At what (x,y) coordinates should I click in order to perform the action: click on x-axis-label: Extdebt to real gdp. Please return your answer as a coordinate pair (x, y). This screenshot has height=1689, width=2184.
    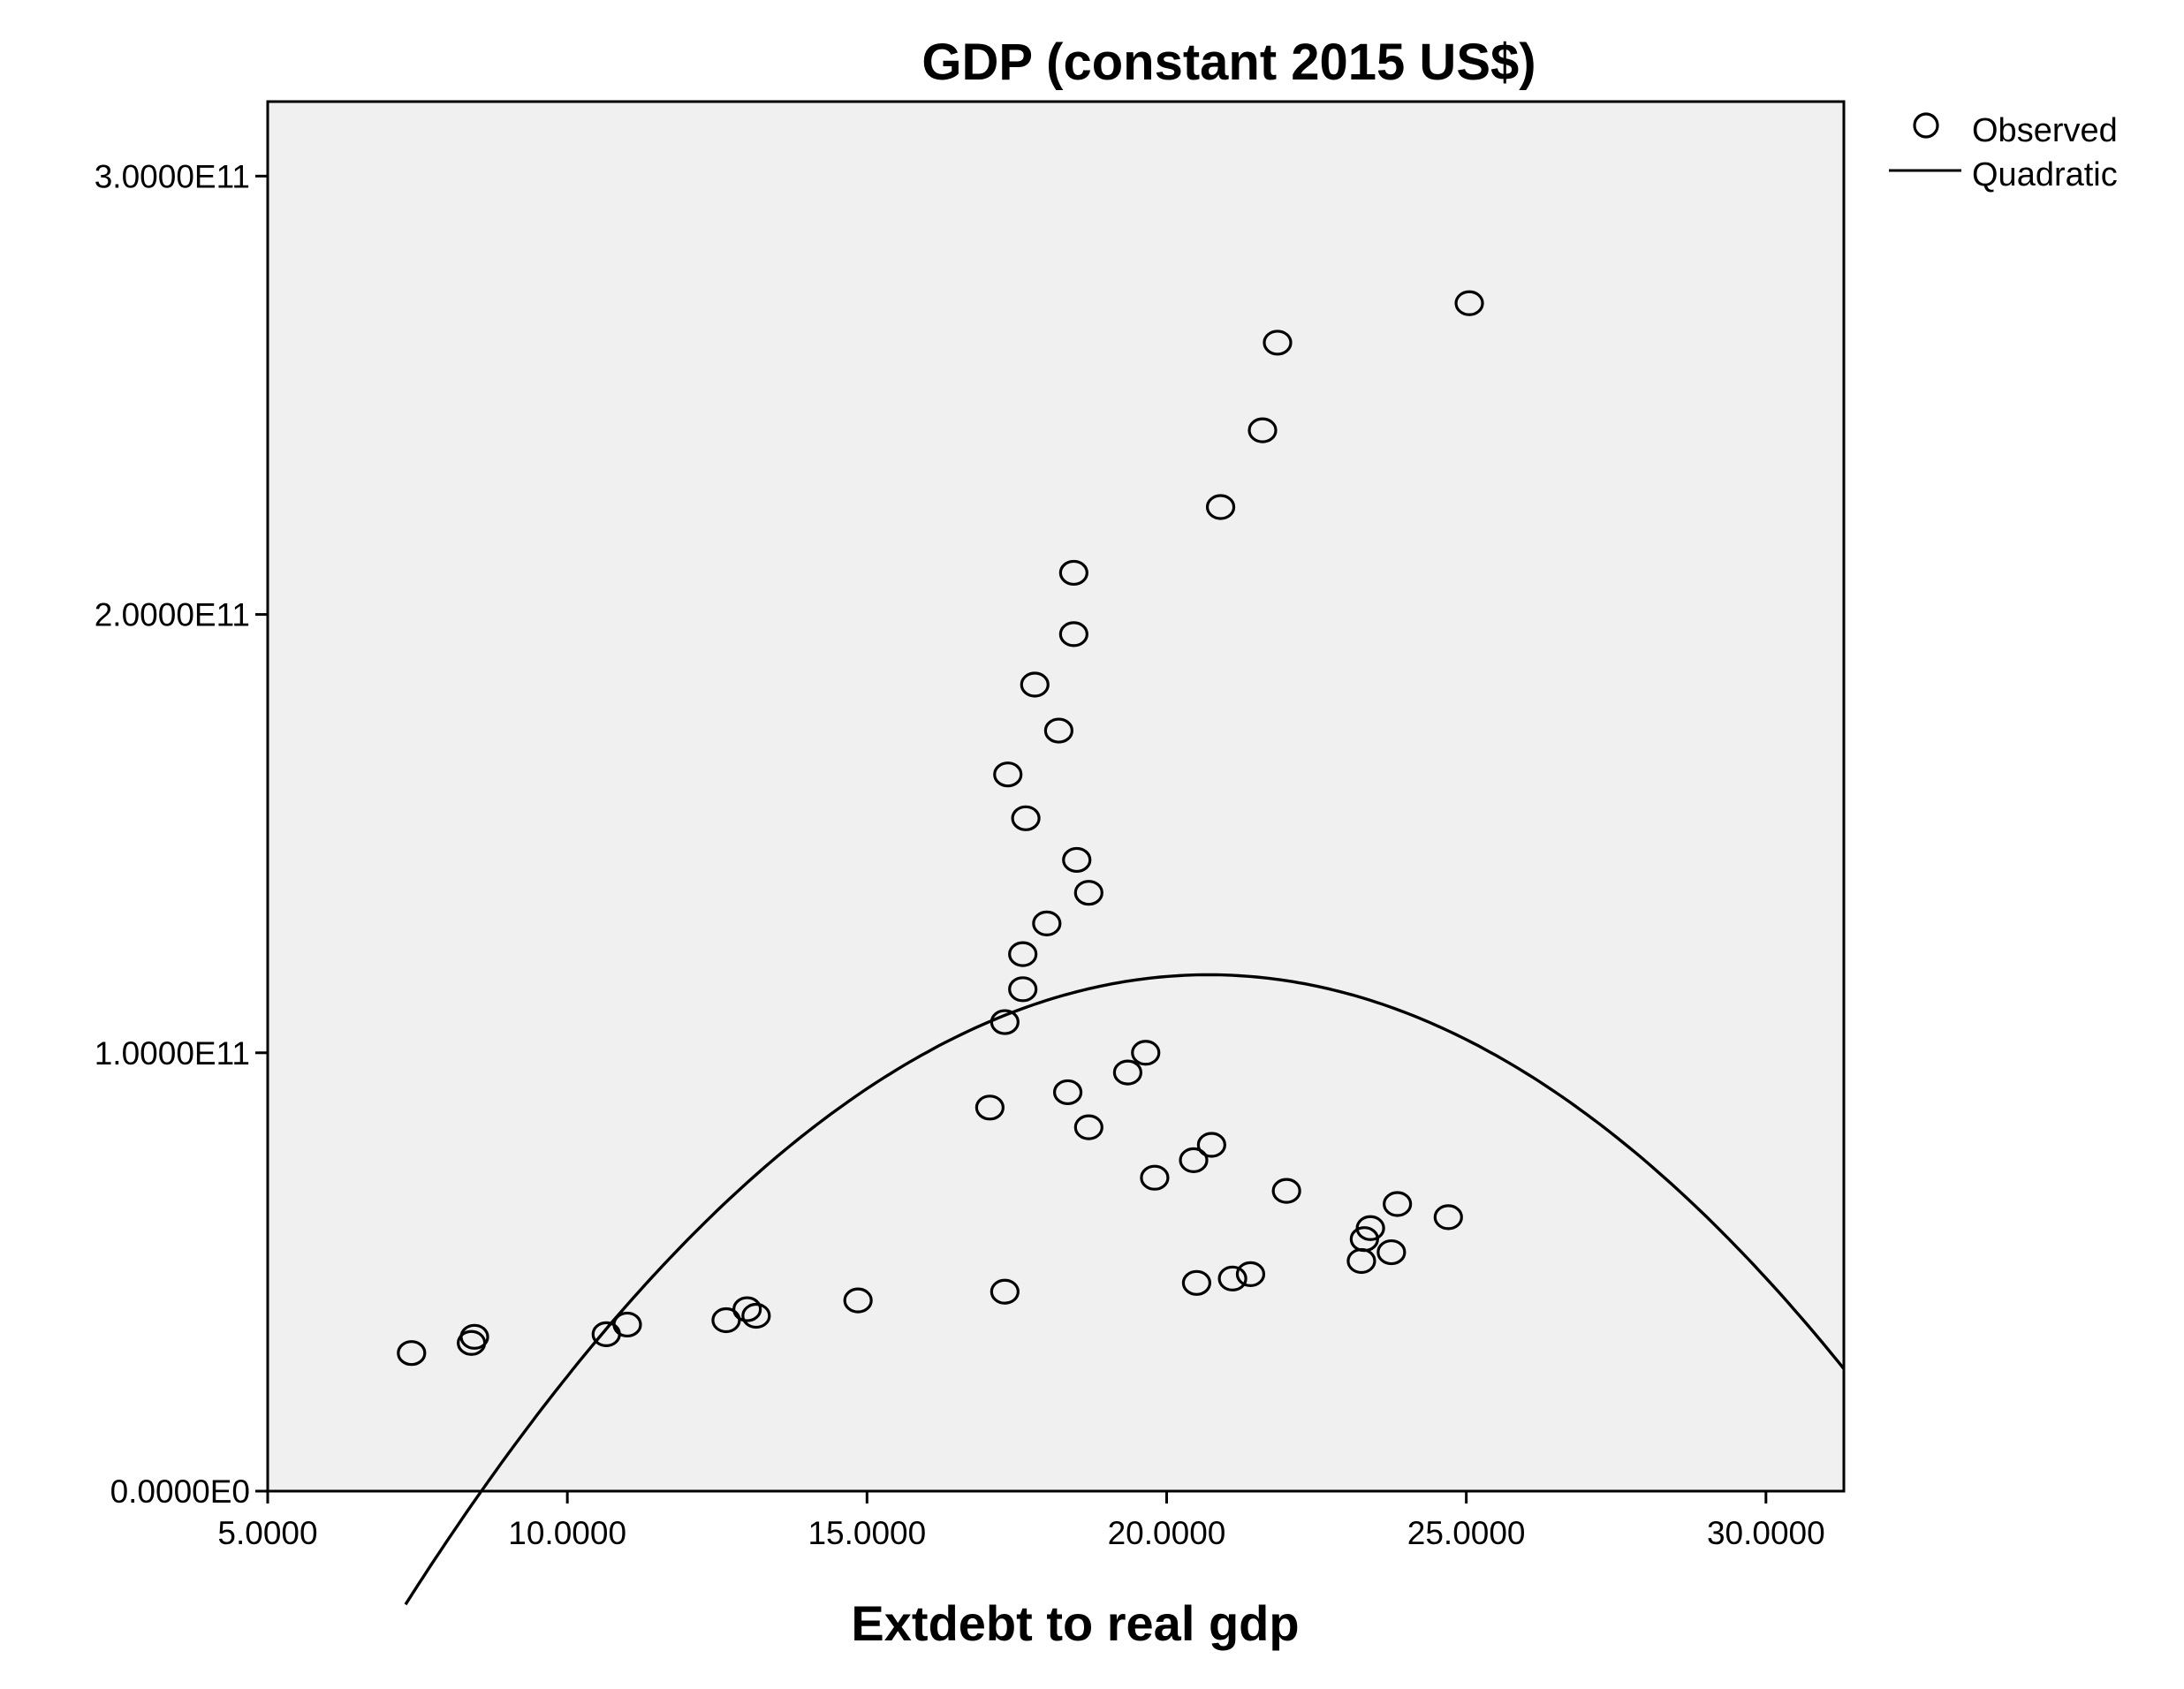
    Looking at the image, I should click on (1075, 1623).